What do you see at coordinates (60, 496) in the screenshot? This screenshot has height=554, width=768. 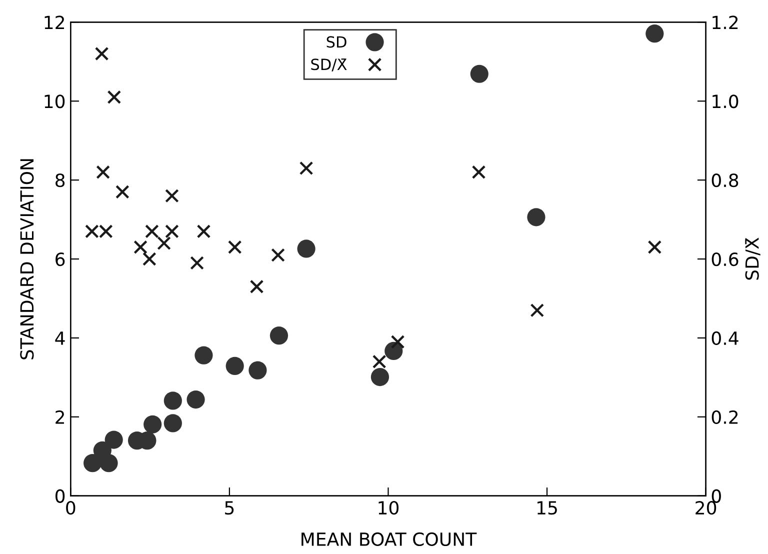 I see `y-tick-label: 0` at bounding box center [60, 496].